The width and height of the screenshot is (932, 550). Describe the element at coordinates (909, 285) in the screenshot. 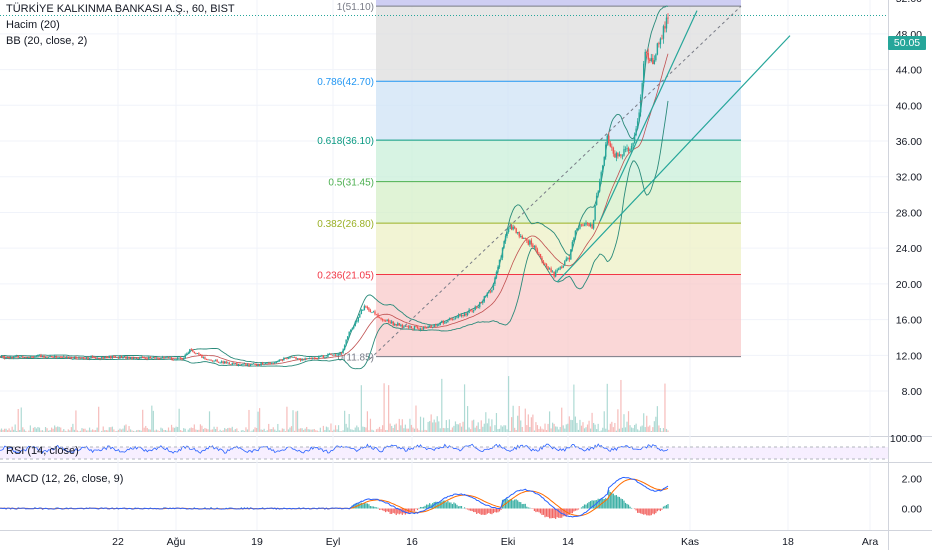

I see `price-axis-label: 20.00` at that location.